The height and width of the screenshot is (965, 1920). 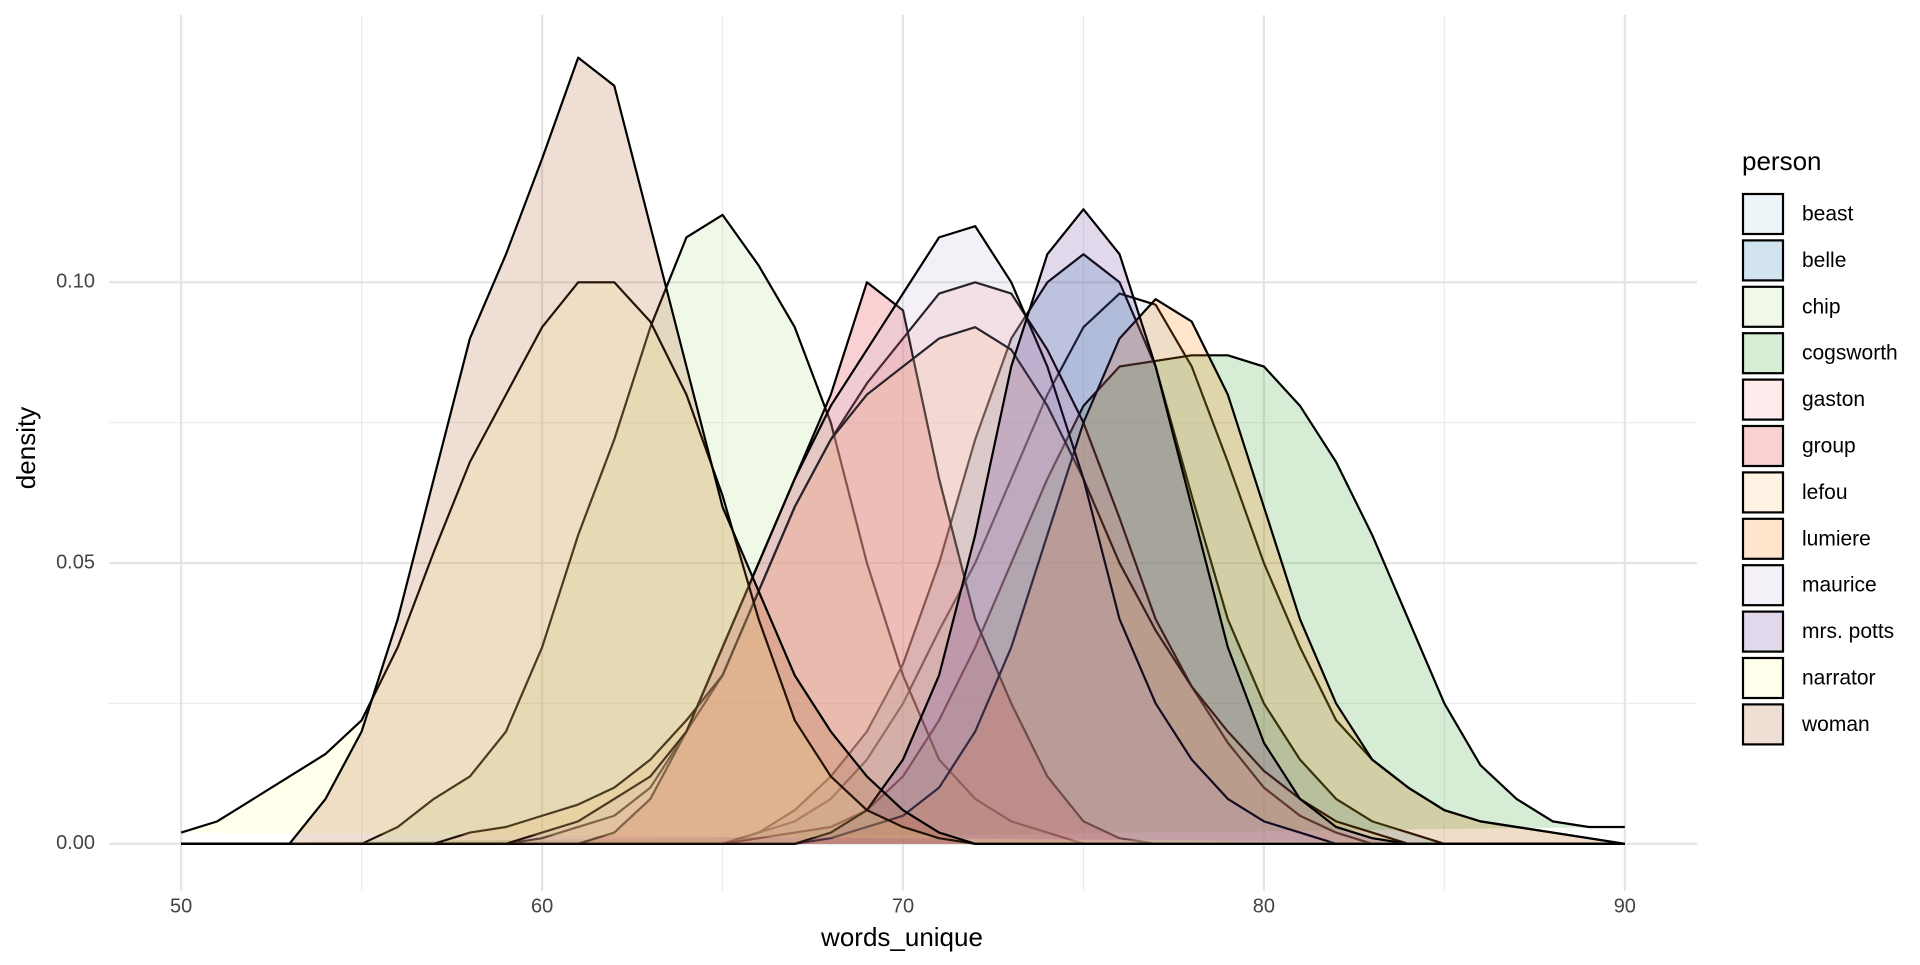 I want to click on y-axis-title: density, so click(x=26, y=448).